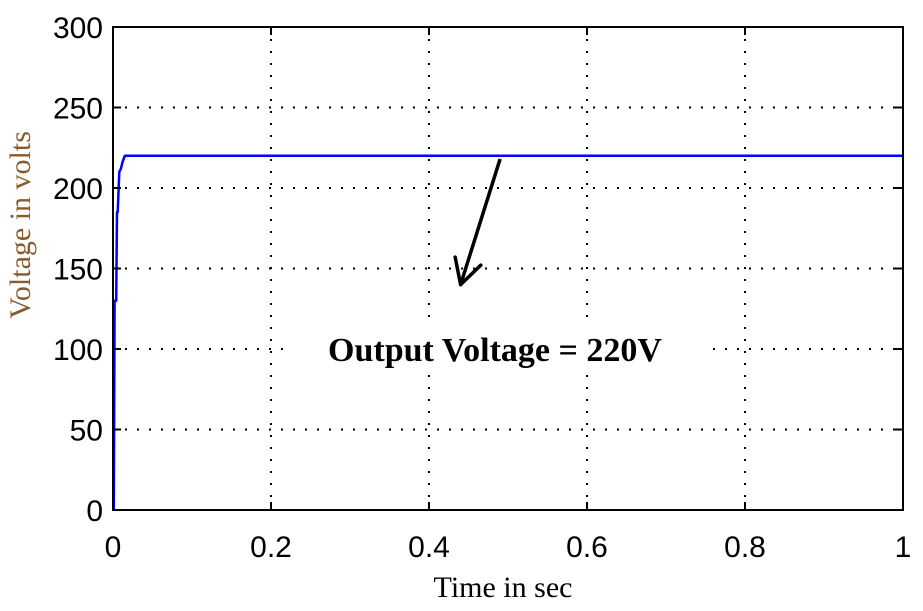 Image resolution: width=923 pixels, height=611 pixels. Describe the element at coordinates (113, 547) in the screenshot. I see `x-tick-label: 0` at that location.